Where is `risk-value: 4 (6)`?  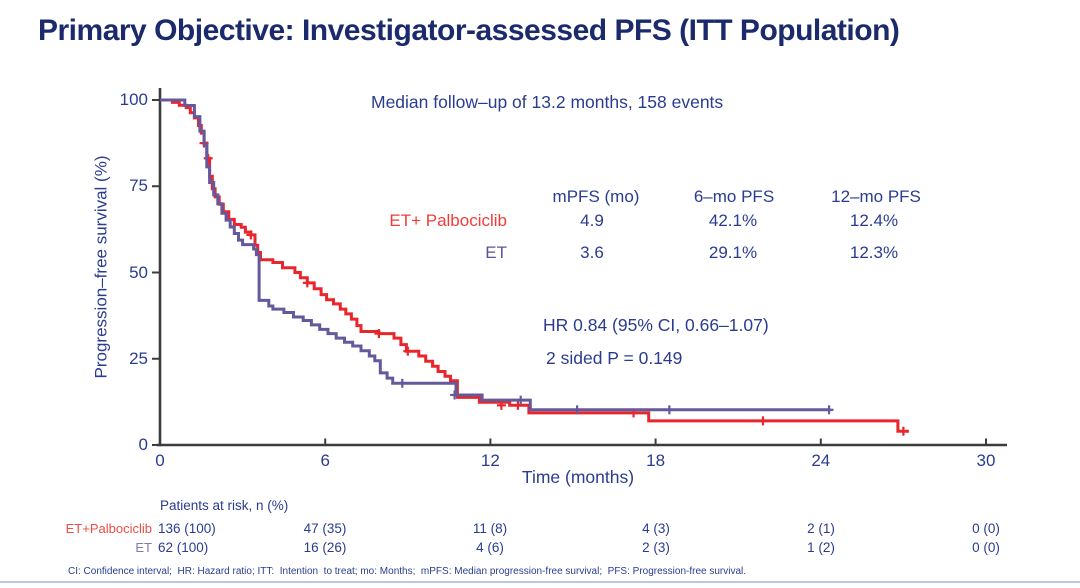 risk-value: 4 (6) is located at coordinates (490, 547).